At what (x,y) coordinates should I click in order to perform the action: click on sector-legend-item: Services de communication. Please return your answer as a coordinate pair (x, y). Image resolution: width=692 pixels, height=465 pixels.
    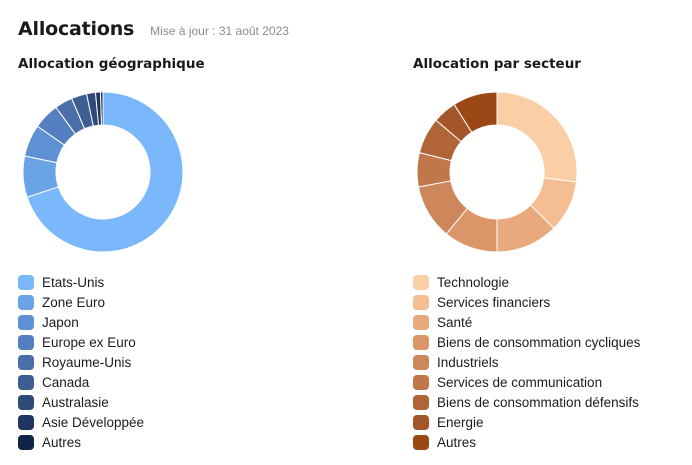
    Looking at the image, I should click on (526, 382).